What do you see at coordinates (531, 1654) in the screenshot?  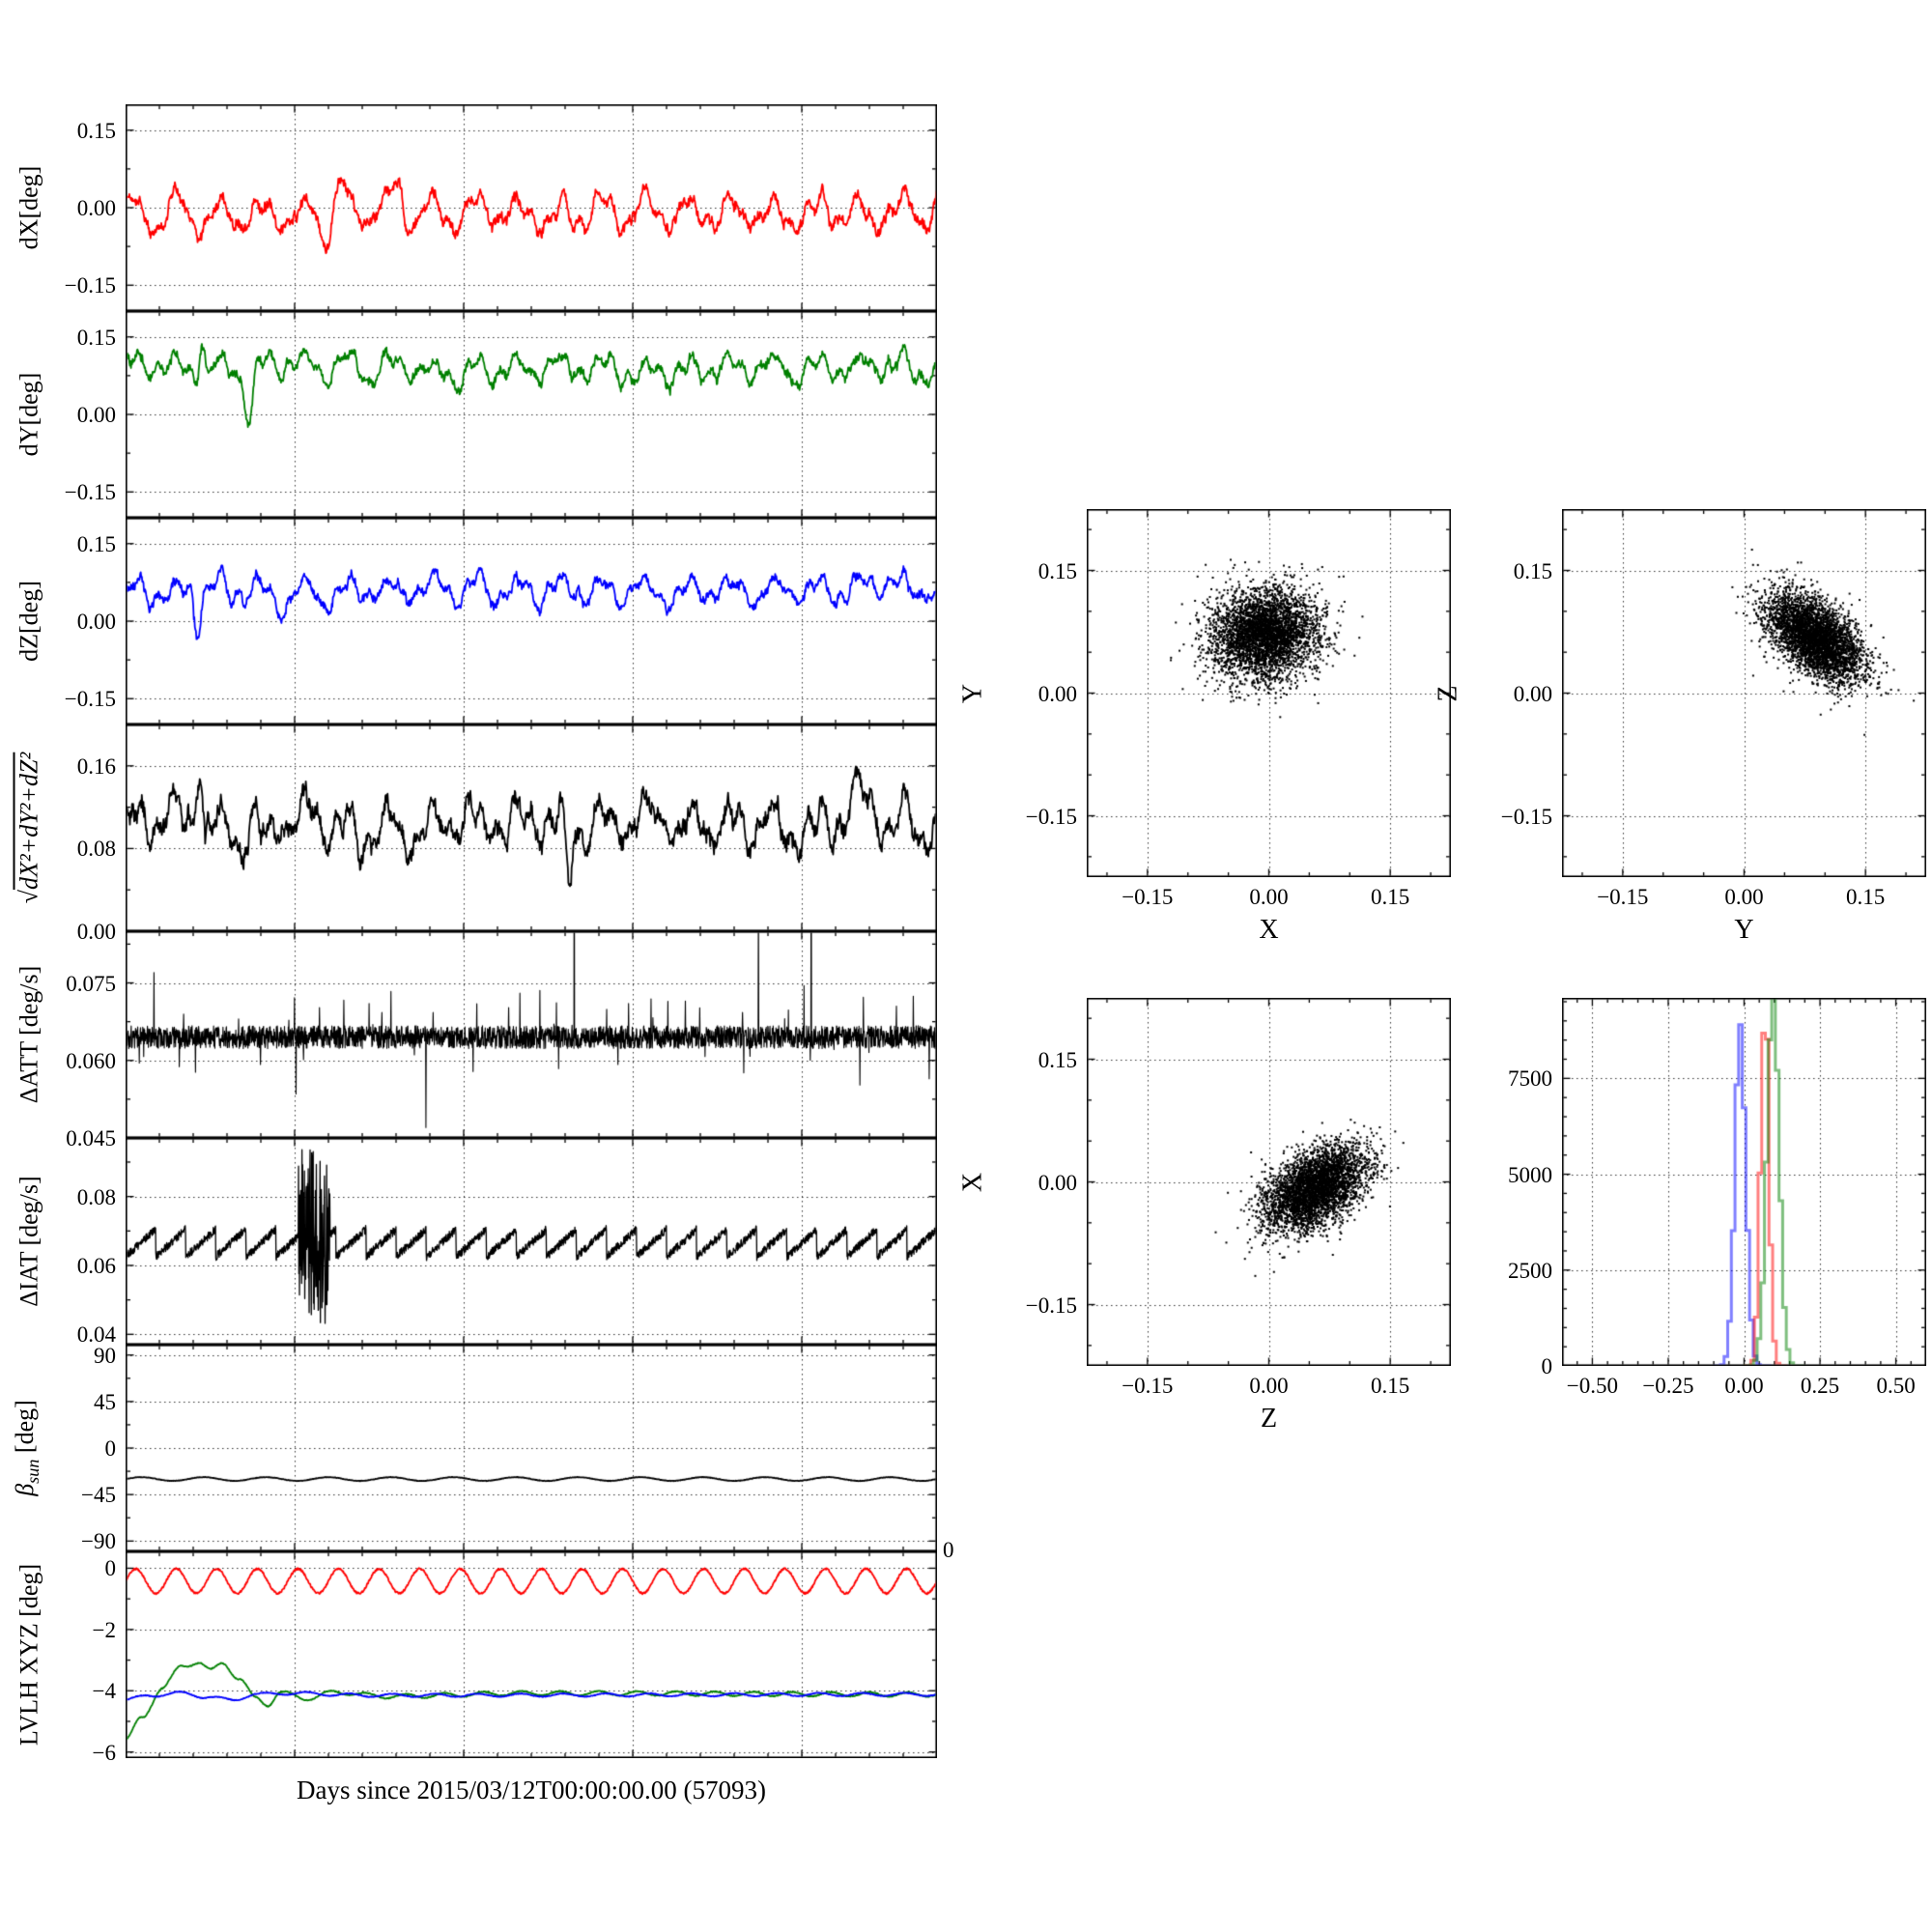 I see `lvlh-plot-canvas` at bounding box center [531, 1654].